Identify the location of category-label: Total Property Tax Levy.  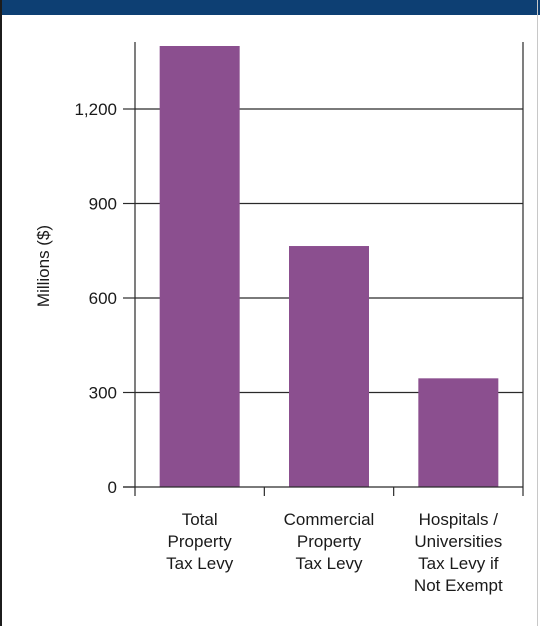
(200, 541).